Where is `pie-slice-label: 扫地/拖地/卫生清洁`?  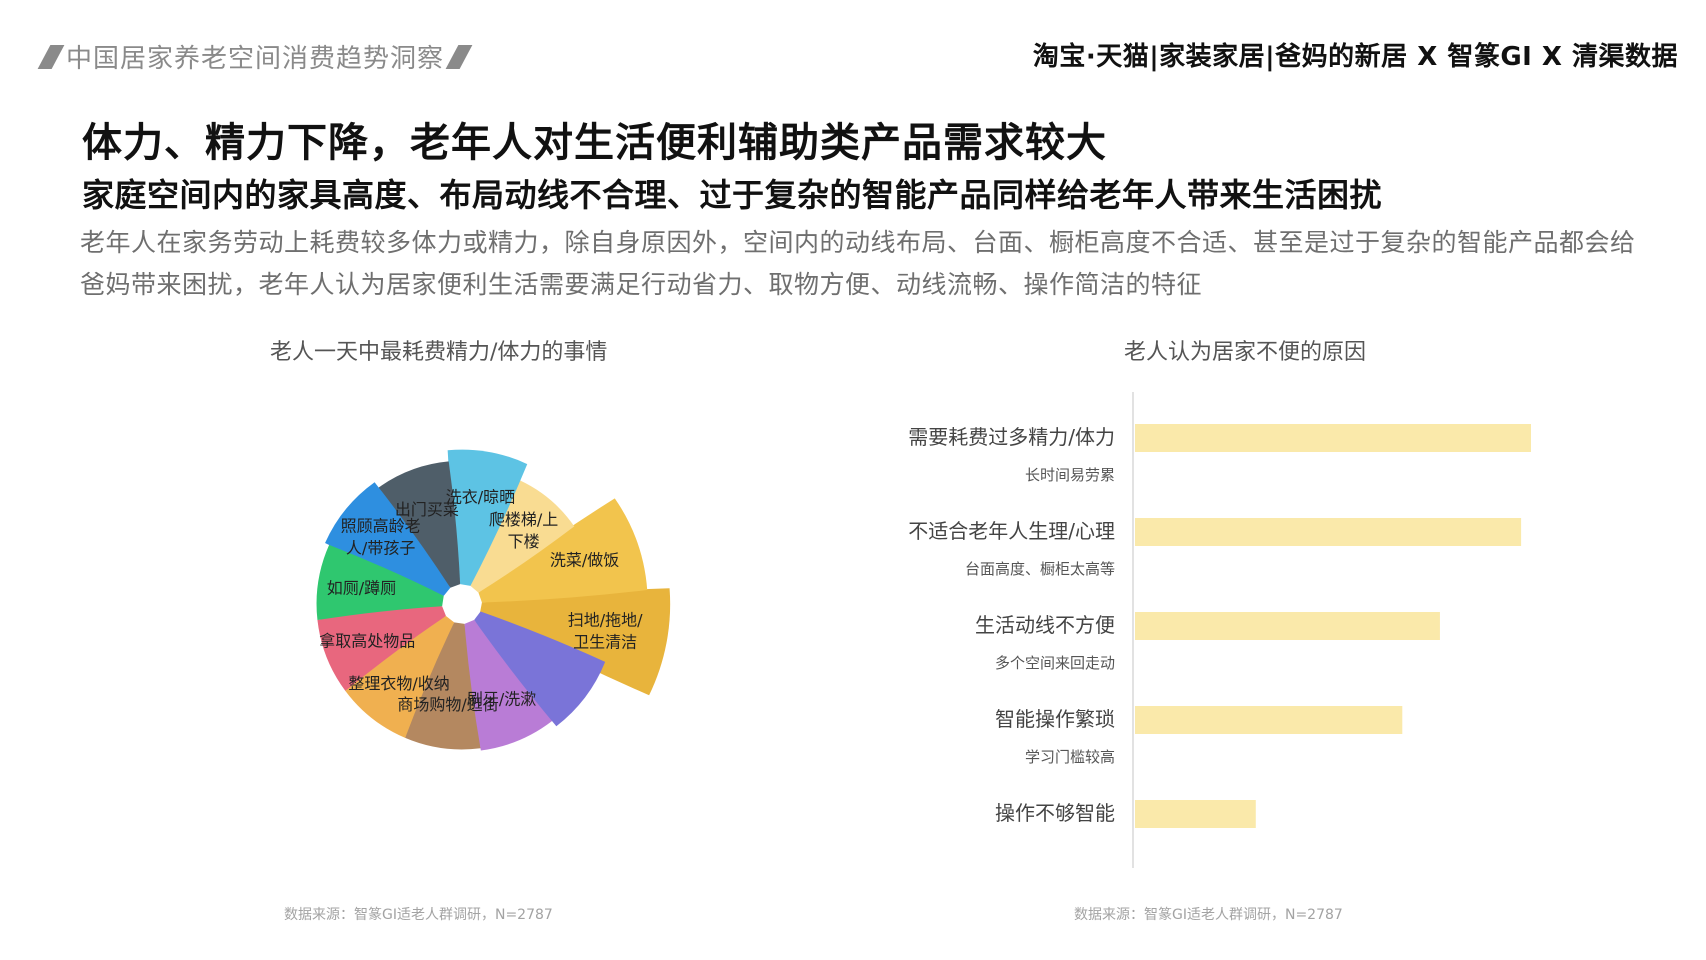
pie-slice-label: 扫地/拖地/卫生清洁 is located at coordinates (605, 630).